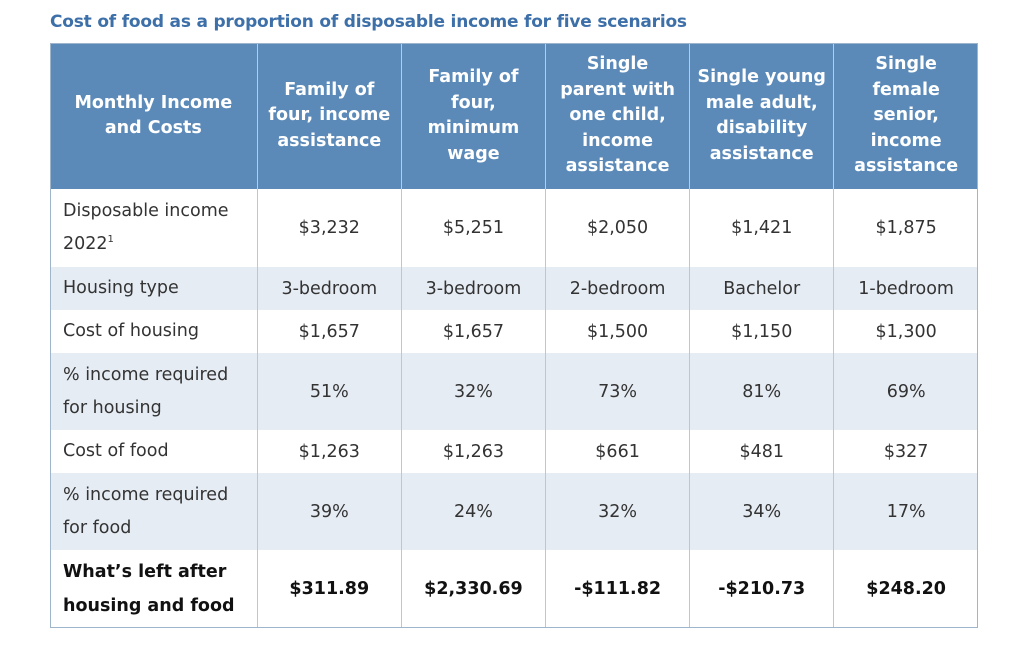 Image resolution: width=1024 pixels, height=648 pixels. Describe the element at coordinates (329, 589) in the screenshot. I see `table-cell: $311.89` at that location.